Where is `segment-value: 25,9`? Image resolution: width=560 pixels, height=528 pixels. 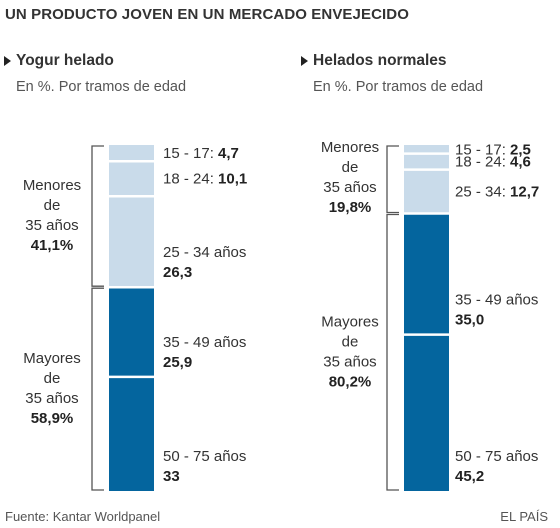
segment-value: 25,9 is located at coordinates (177, 362).